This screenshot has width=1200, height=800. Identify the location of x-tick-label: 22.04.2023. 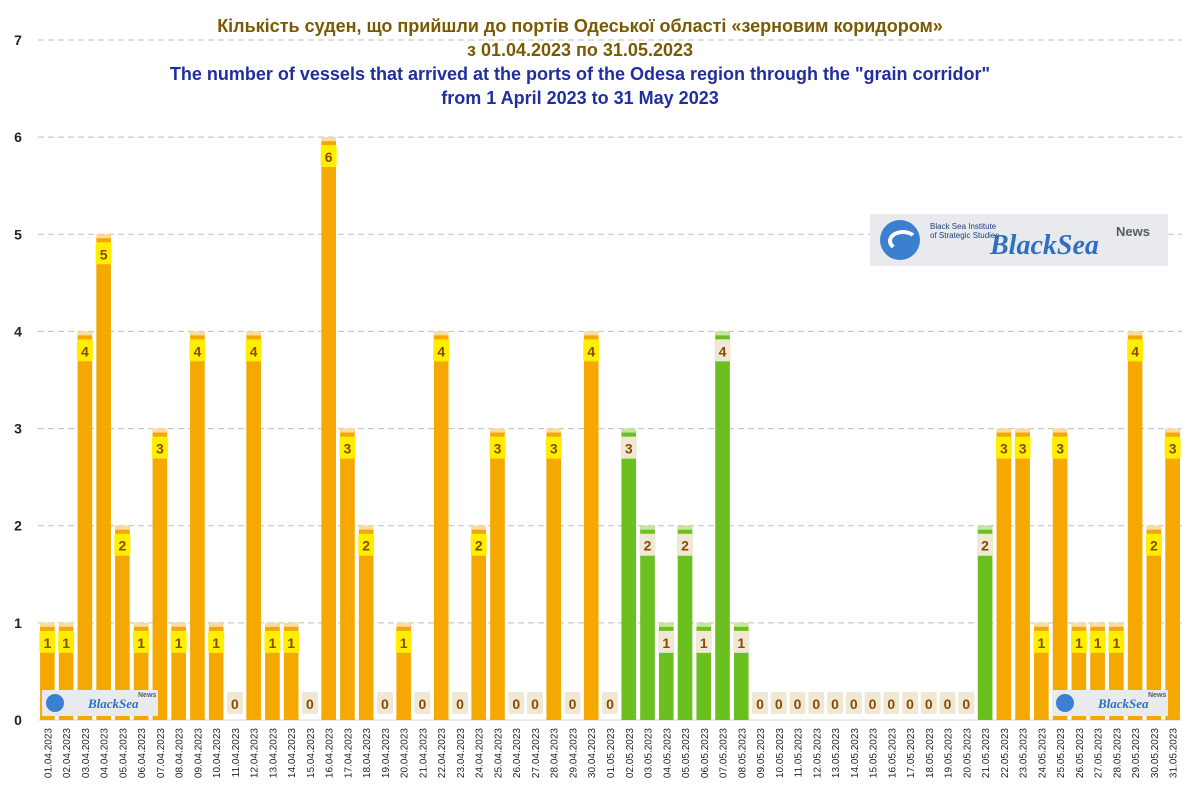
(442, 753).